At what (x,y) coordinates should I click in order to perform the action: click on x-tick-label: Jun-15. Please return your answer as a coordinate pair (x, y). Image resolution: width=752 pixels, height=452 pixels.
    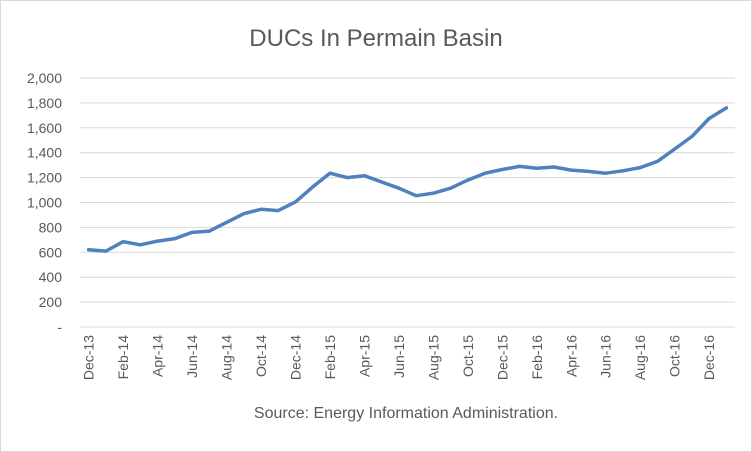
    Looking at the image, I should click on (399, 356).